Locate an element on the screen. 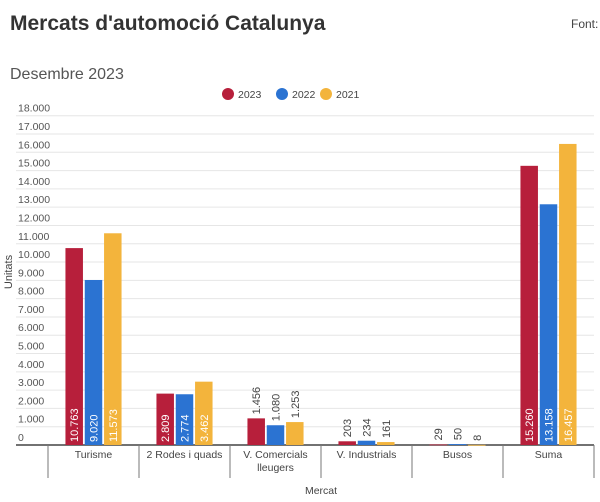 Image resolution: width=600 pixels, height=502 pixels. y-axis-label: Unitats is located at coordinates (9, 271).